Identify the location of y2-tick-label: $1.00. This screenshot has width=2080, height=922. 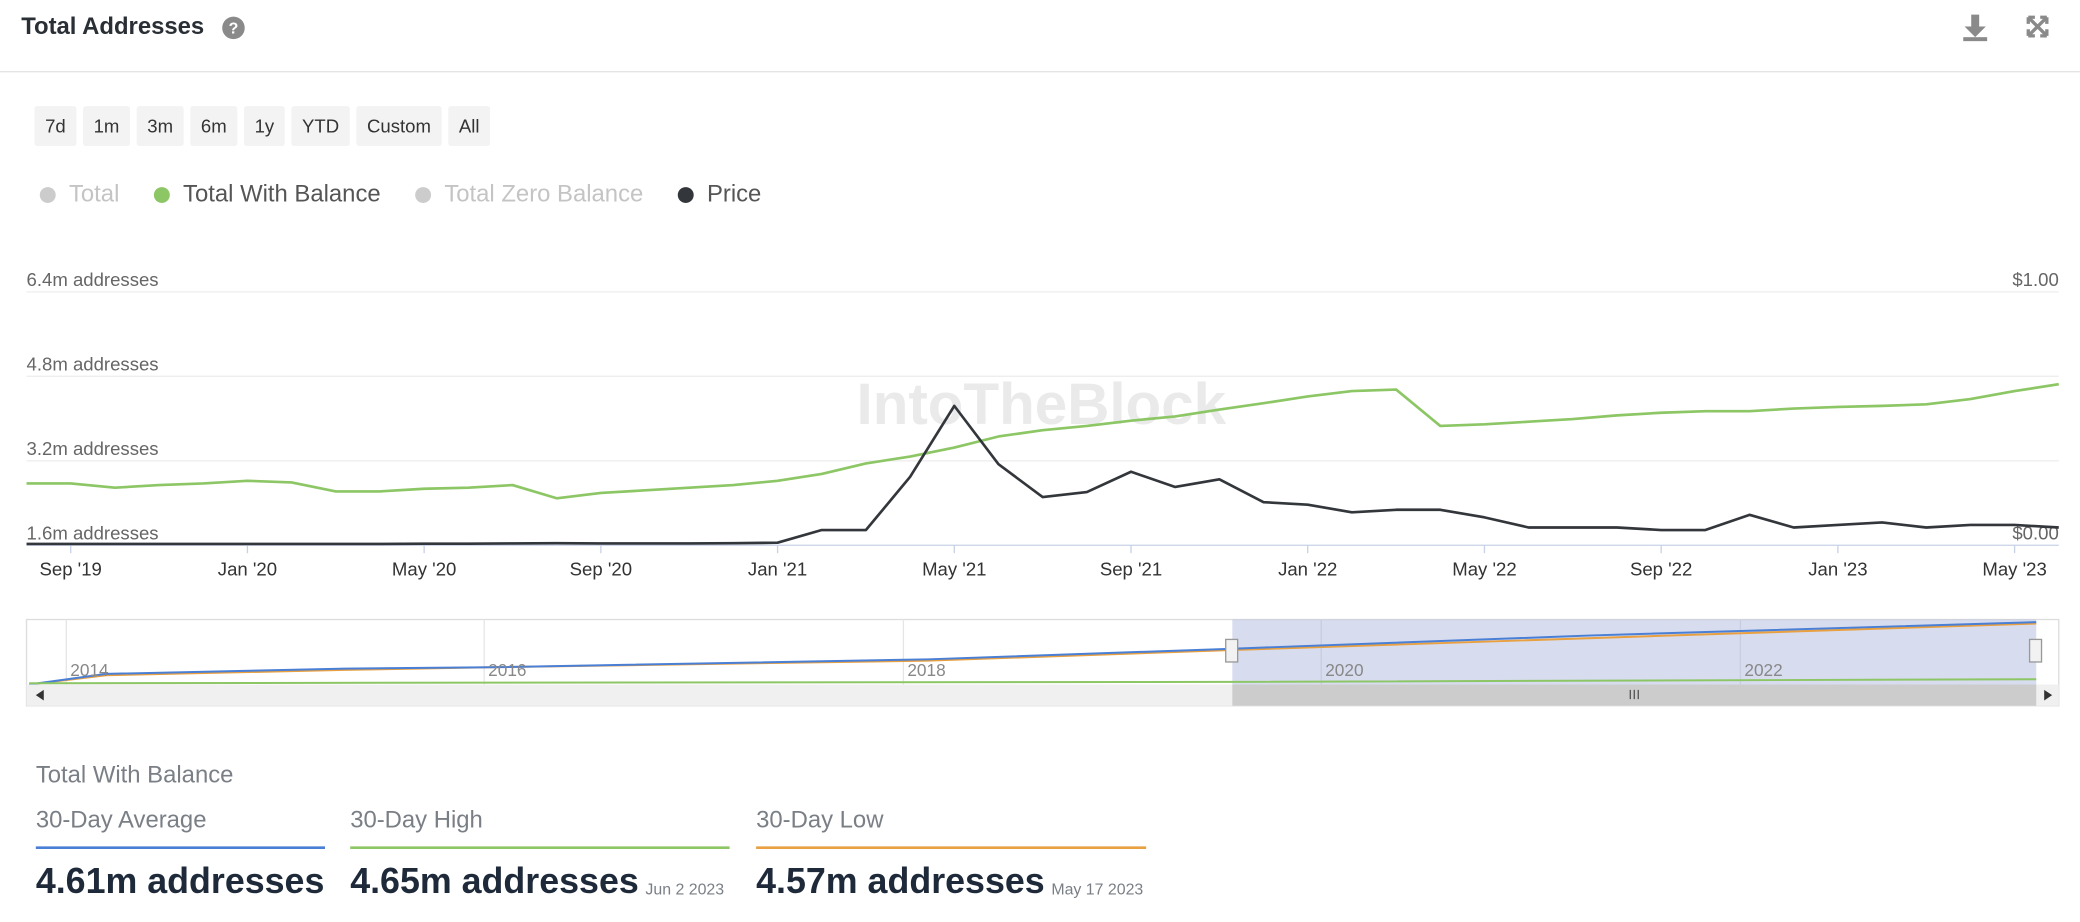
(2035, 279).